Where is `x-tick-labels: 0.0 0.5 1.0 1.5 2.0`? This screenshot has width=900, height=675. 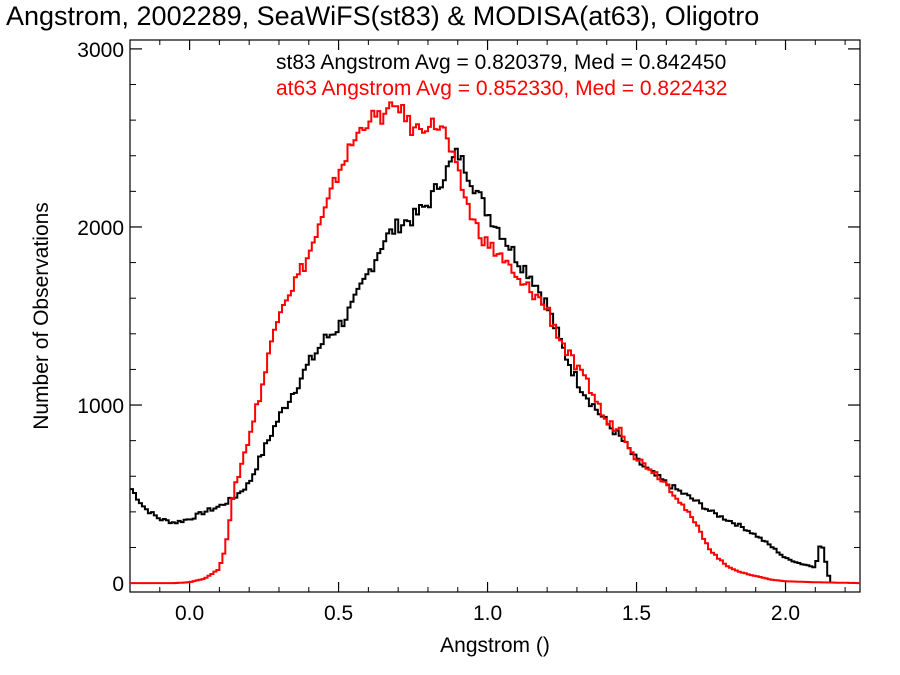
x-tick-labels: 0.0 0.5 1.0 1.5 2.0 is located at coordinates (487, 613).